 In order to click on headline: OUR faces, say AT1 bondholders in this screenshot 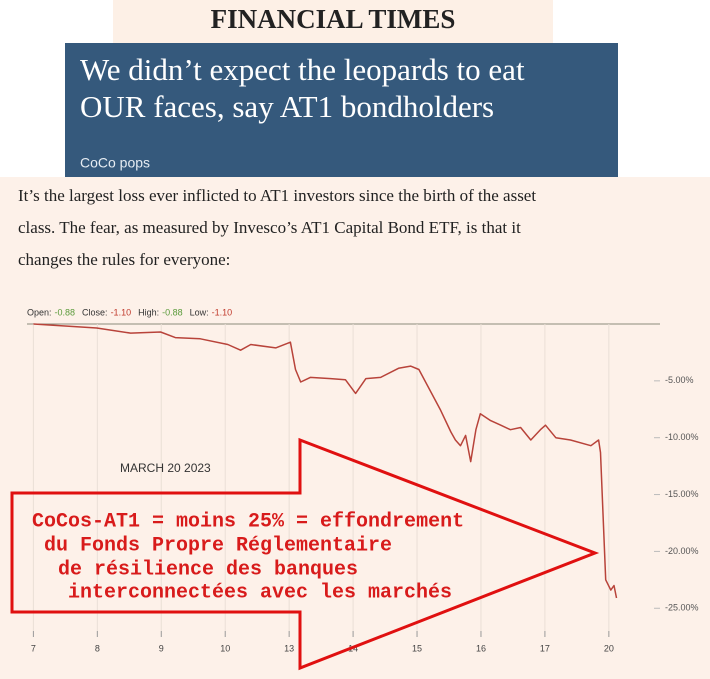, I will do `click(287, 106)`.